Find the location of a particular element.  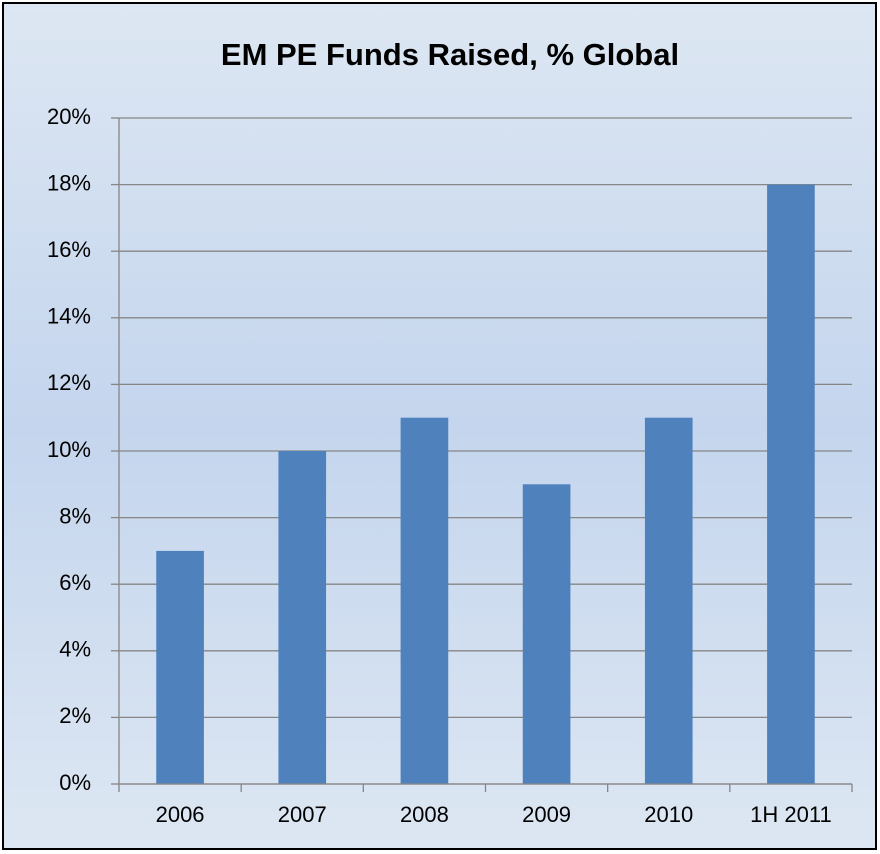

y-tick-label: 12% is located at coordinates (69, 382).